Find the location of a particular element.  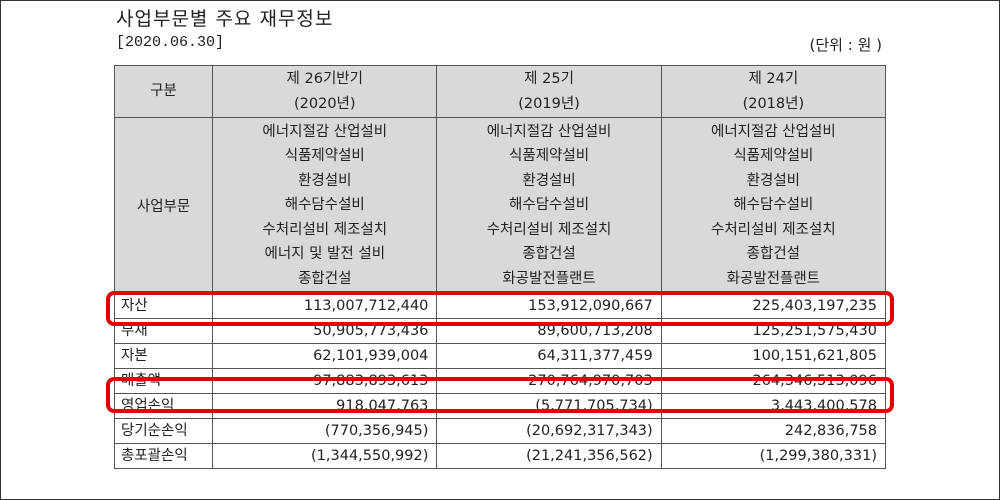

row-label: 자본 is located at coordinates (163, 356).